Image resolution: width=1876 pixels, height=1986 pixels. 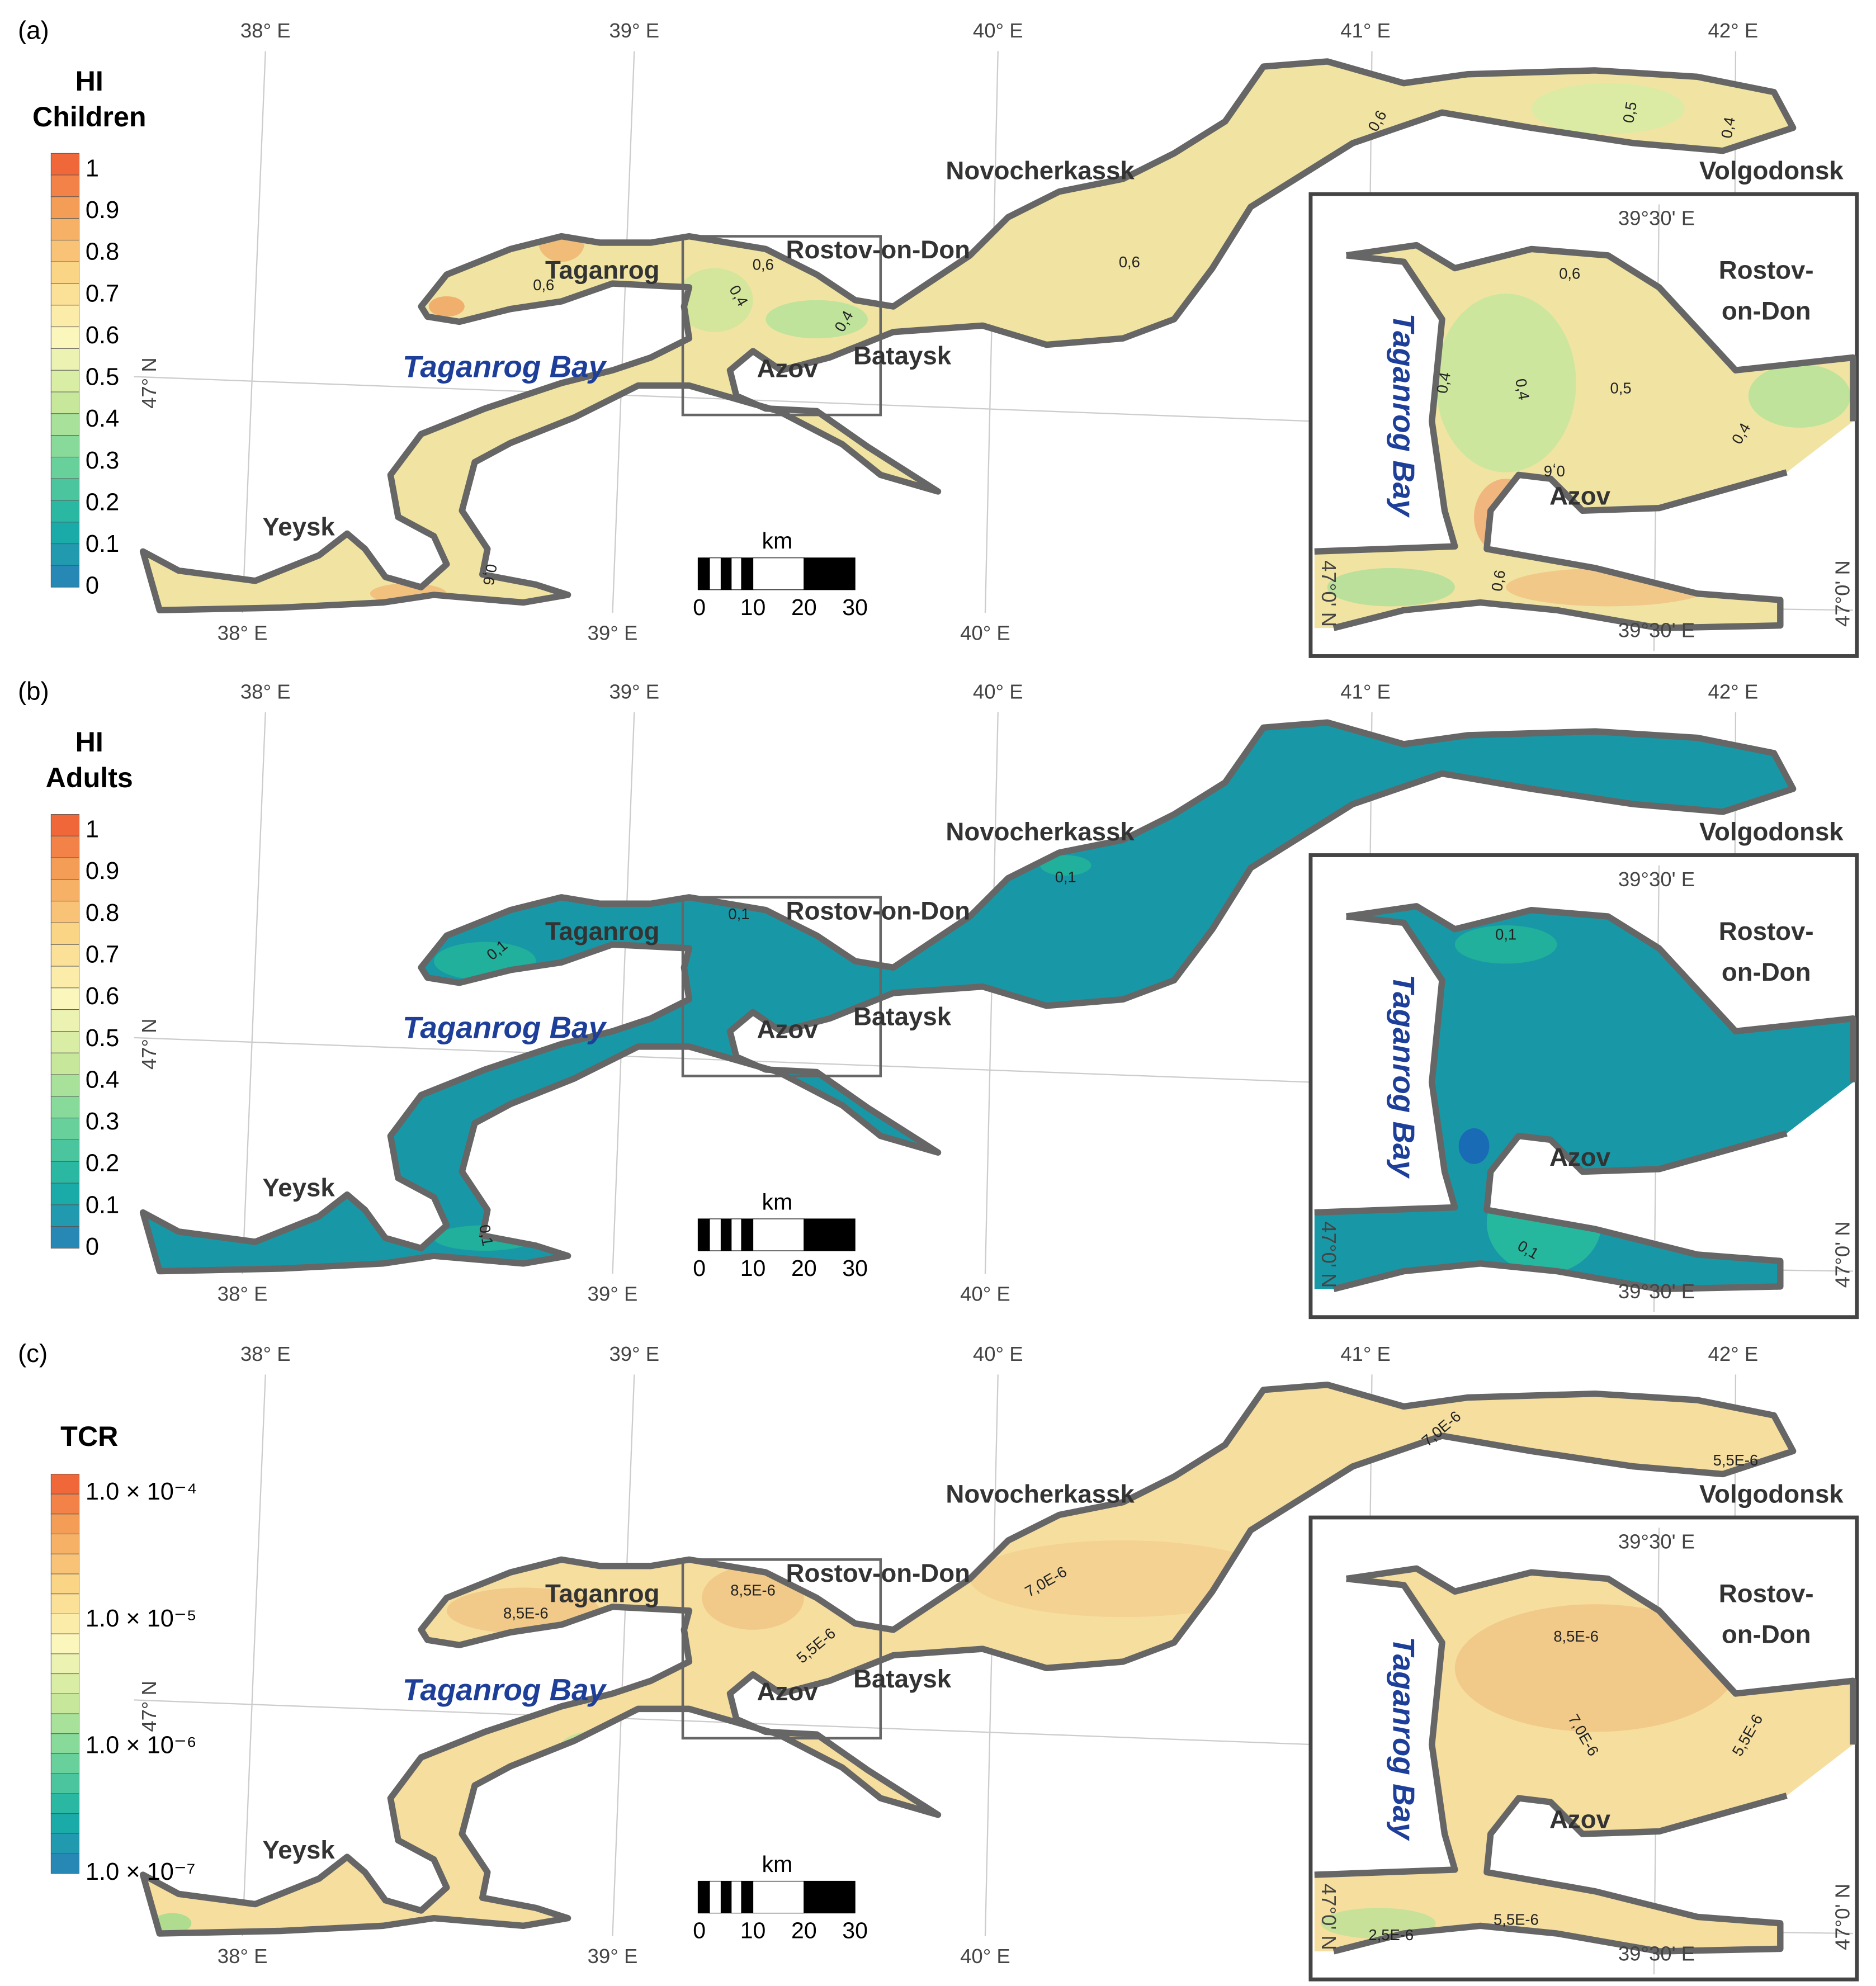 What do you see at coordinates (1734, 1353) in the screenshot?
I see `lon-label: 42° E` at bounding box center [1734, 1353].